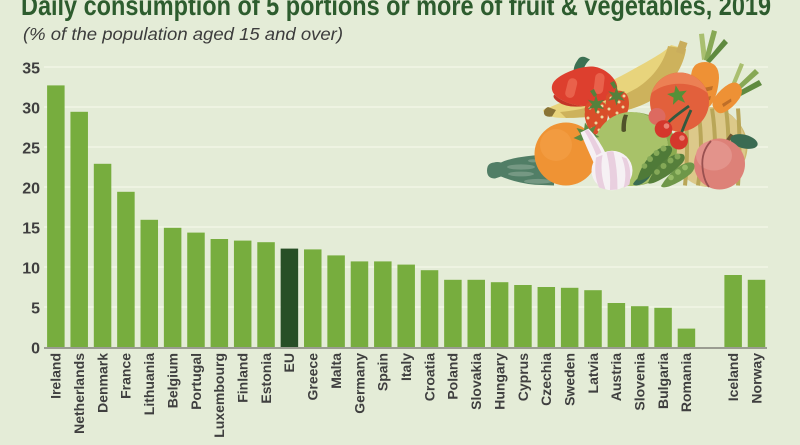  What do you see at coordinates (406, 367) in the screenshot?
I see `svg-text: Italy` at bounding box center [406, 367].